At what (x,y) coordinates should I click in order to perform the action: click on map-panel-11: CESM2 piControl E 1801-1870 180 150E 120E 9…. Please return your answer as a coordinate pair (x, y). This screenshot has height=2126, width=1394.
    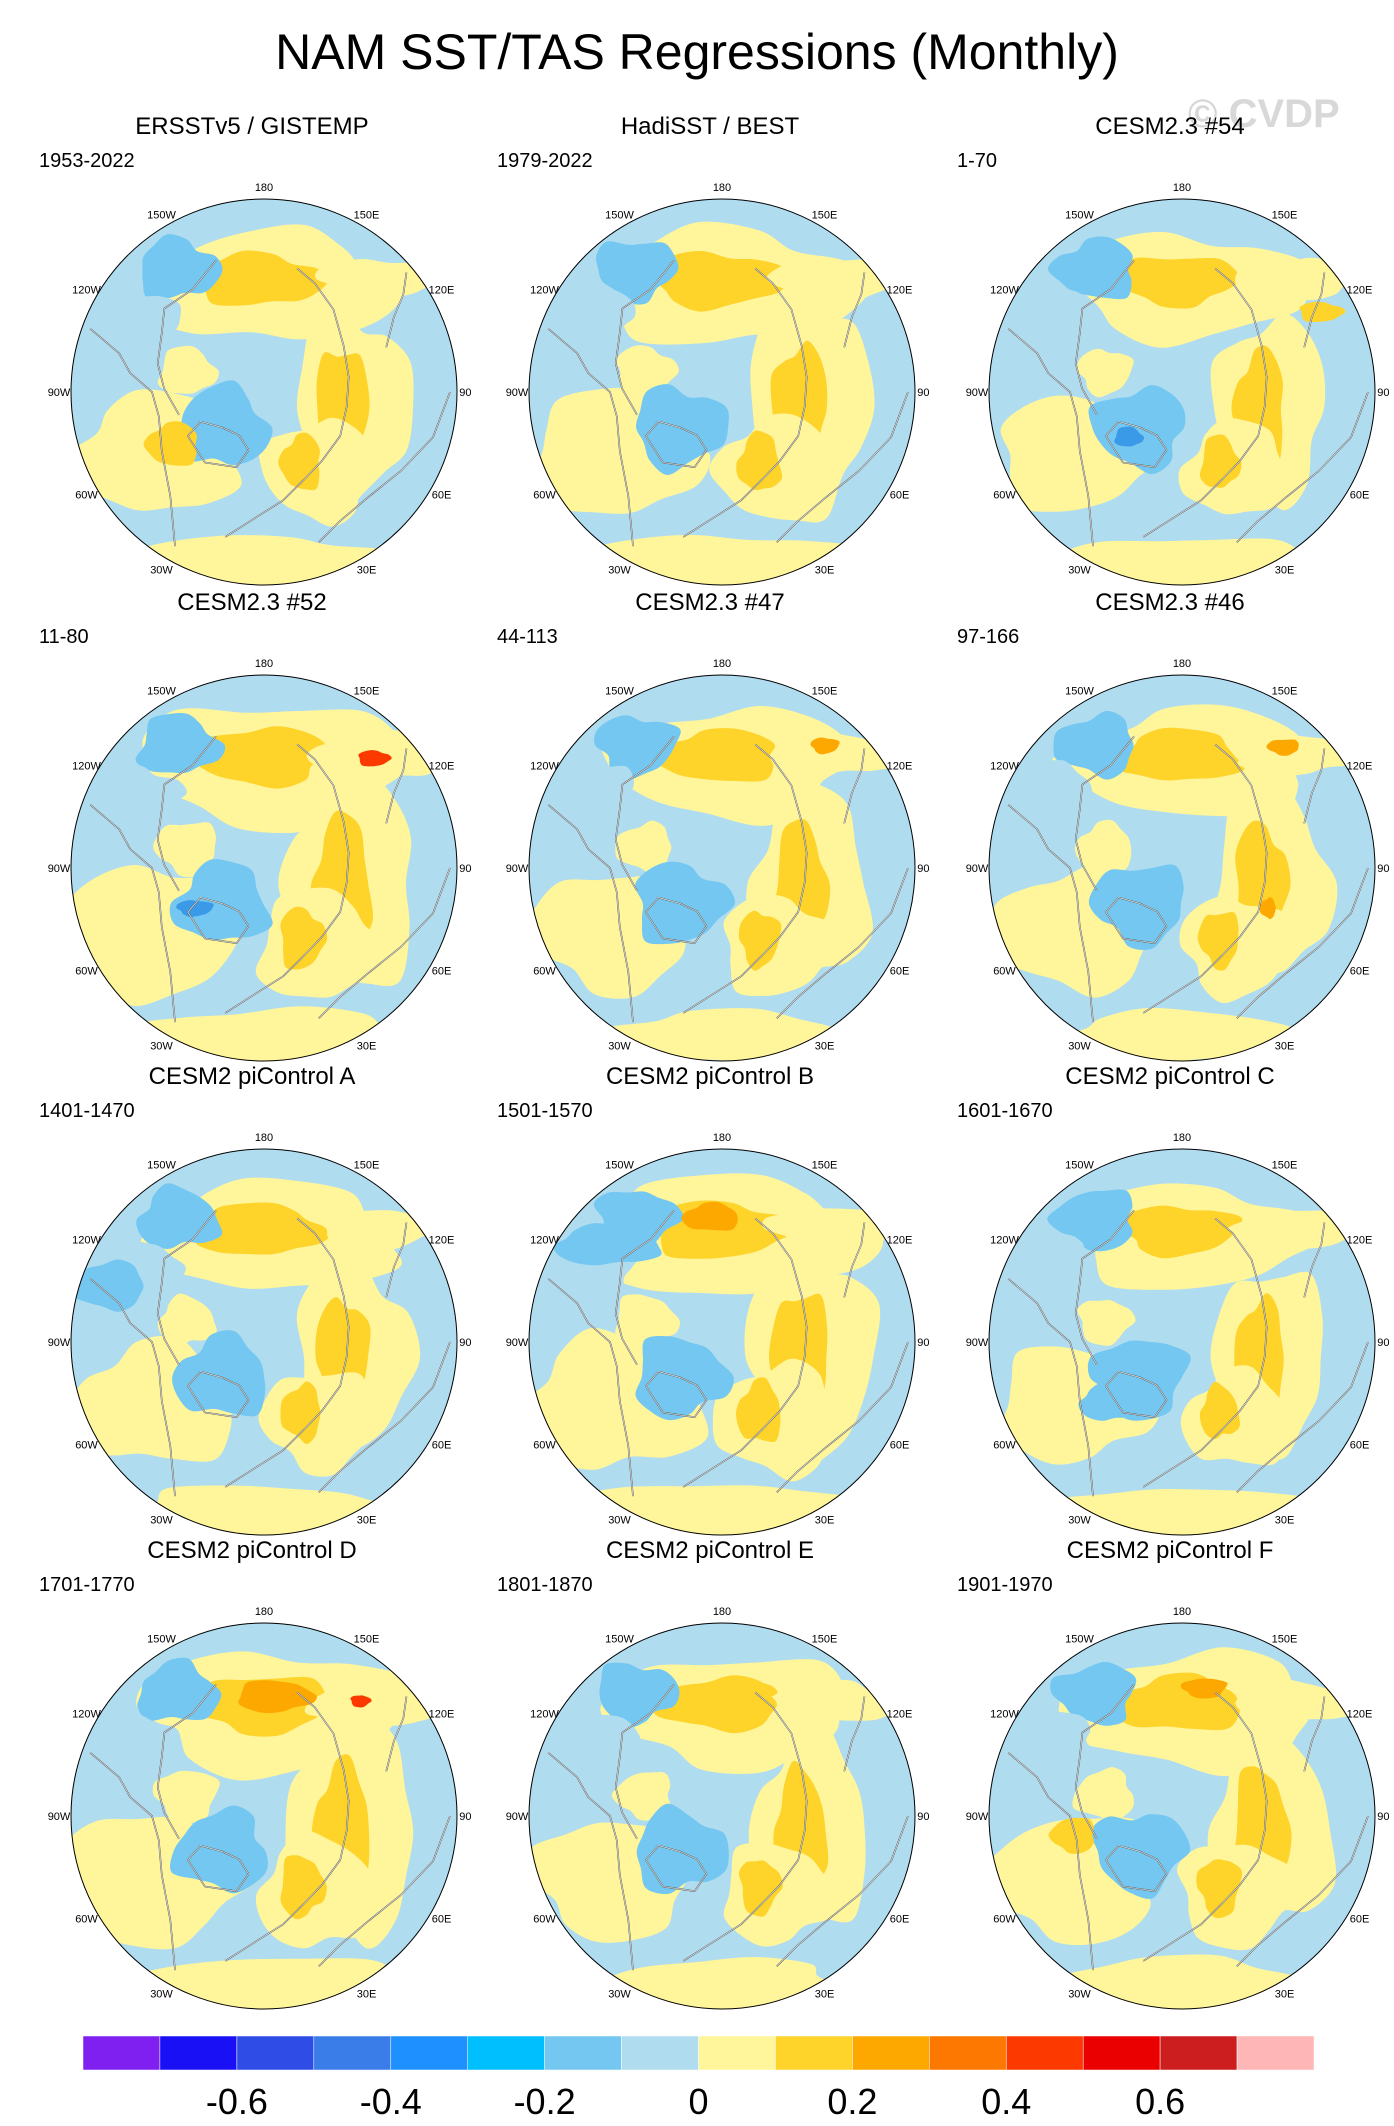
    Looking at the image, I should click on (710, 1773).